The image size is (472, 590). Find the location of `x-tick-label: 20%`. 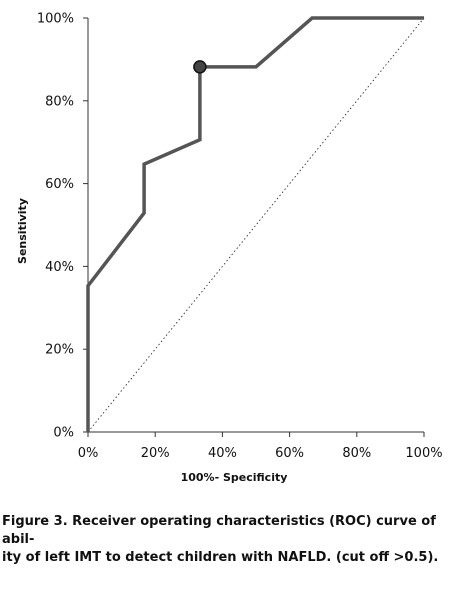

x-tick-label: 20% is located at coordinates (155, 453).